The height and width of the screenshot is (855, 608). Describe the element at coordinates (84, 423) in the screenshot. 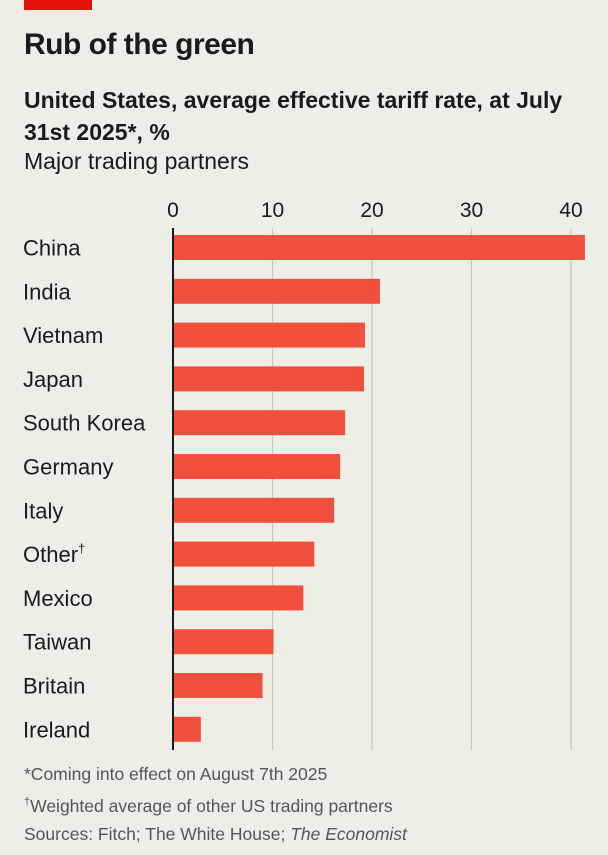

I see `category-label-south-korea: South Korea` at that location.